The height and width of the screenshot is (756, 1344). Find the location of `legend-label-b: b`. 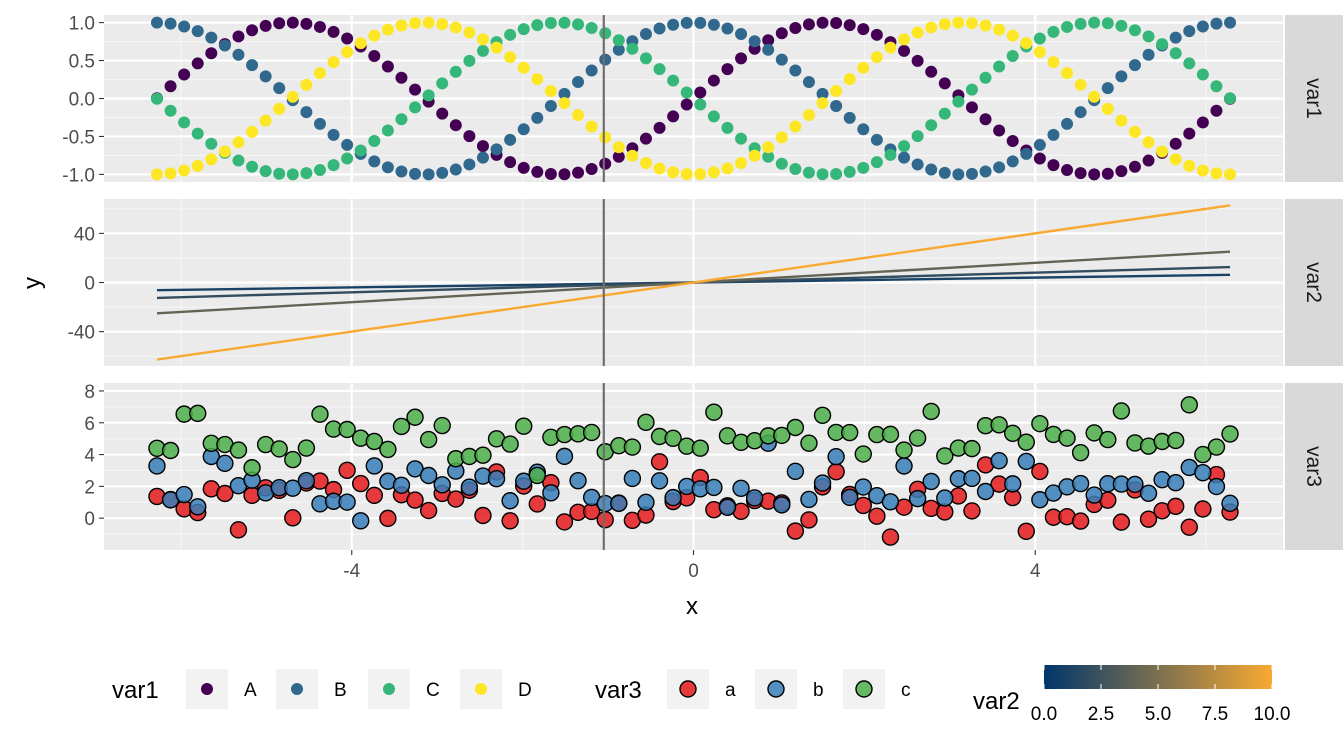

legend-label-b: b is located at coordinates (818, 690).